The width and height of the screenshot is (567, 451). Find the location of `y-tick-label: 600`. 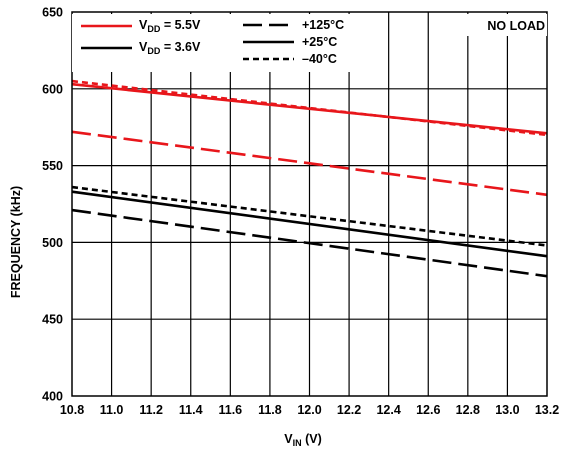

y-tick-label: 600 is located at coordinates (52, 89).